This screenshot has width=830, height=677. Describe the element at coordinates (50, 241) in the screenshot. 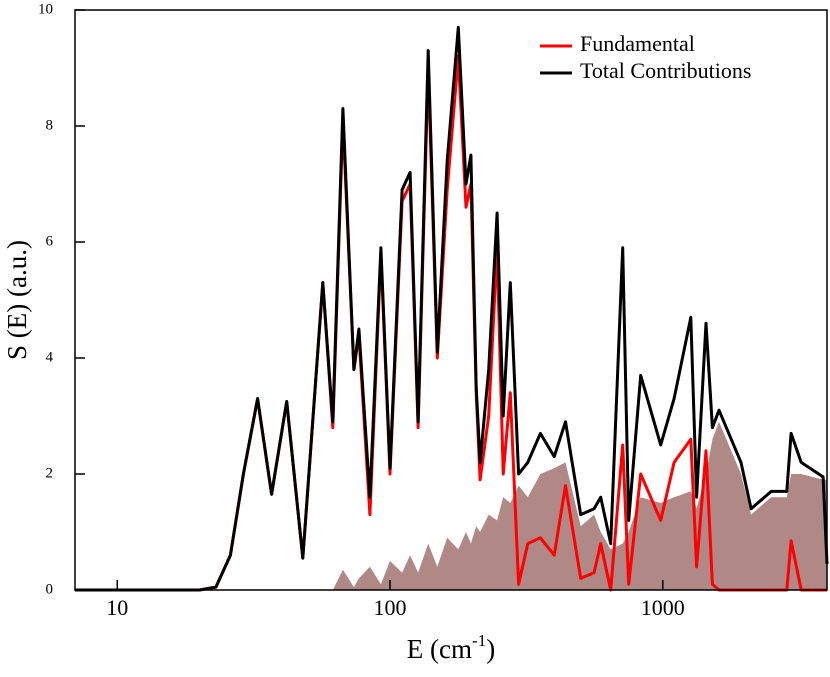

I see `y-tick-label: 6` at that location.